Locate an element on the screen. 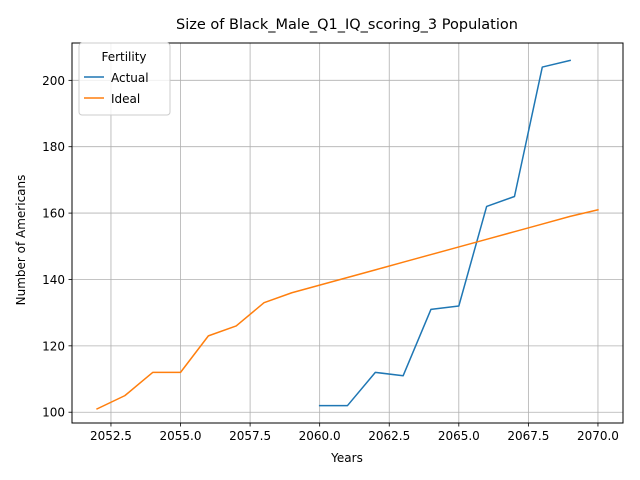 The width and height of the screenshot is (640, 480). legend: Fertility Actual Ideal is located at coordinates (124, 79).